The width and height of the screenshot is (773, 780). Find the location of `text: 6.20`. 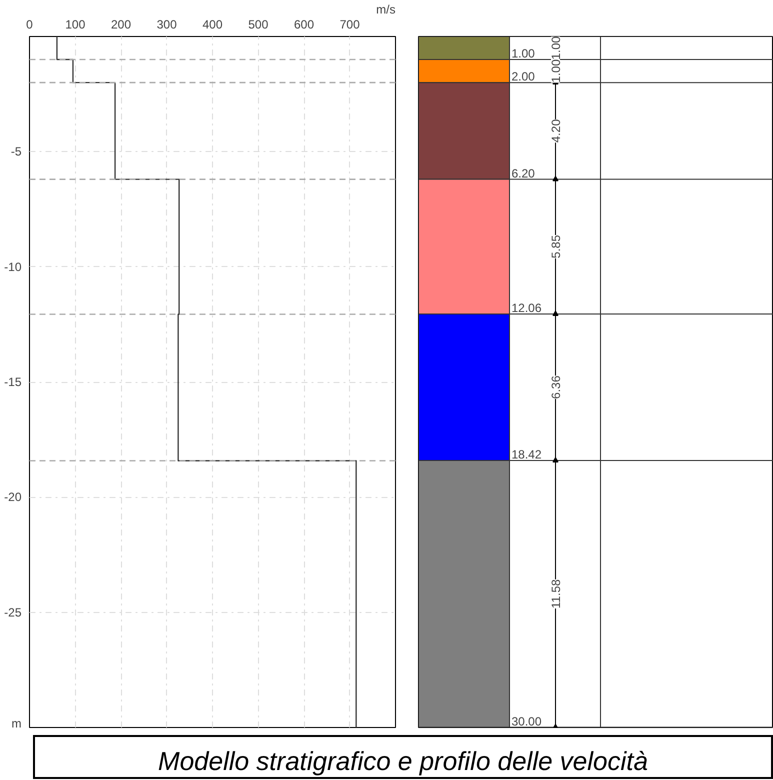

text: 6.20 is located at coordinates (524, 173).